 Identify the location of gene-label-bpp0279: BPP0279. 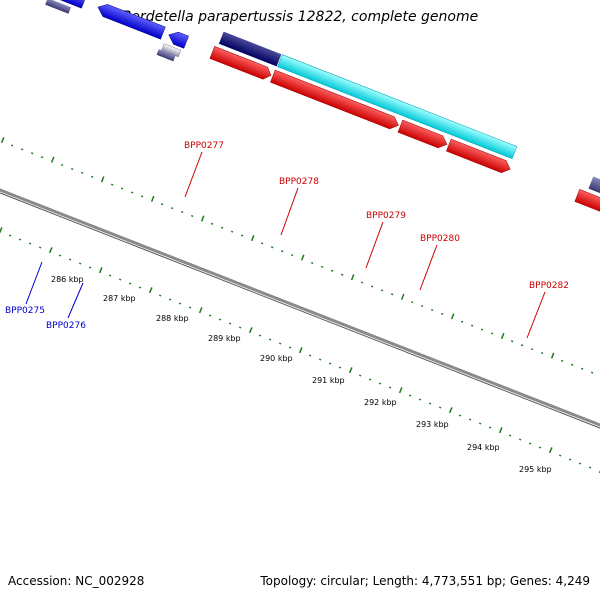
(386, 216).